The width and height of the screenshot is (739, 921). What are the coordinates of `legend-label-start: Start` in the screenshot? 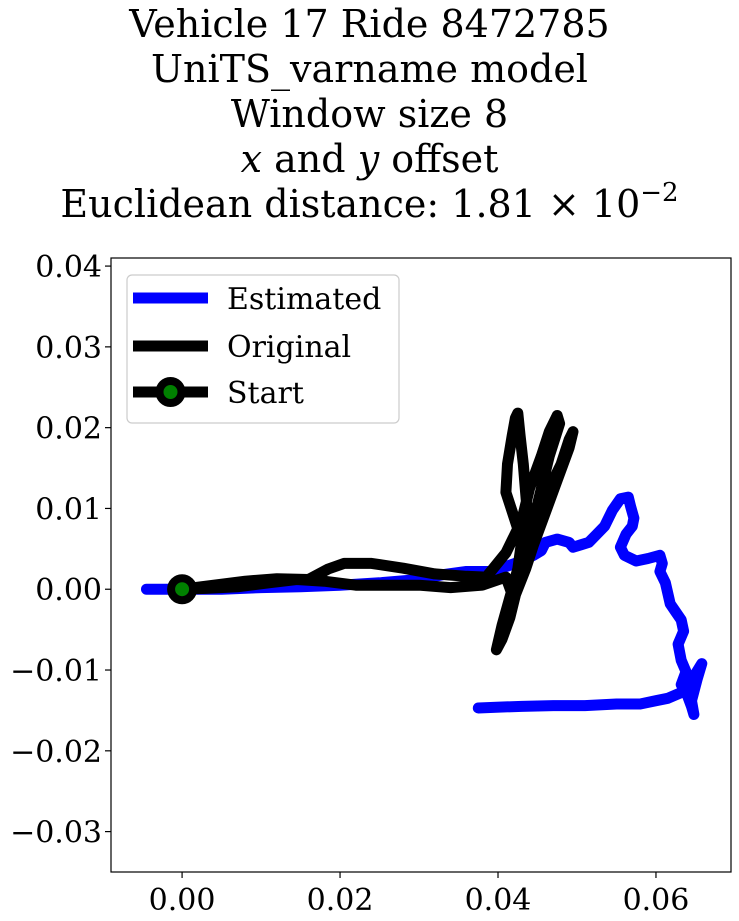 It's located at (265, 393).